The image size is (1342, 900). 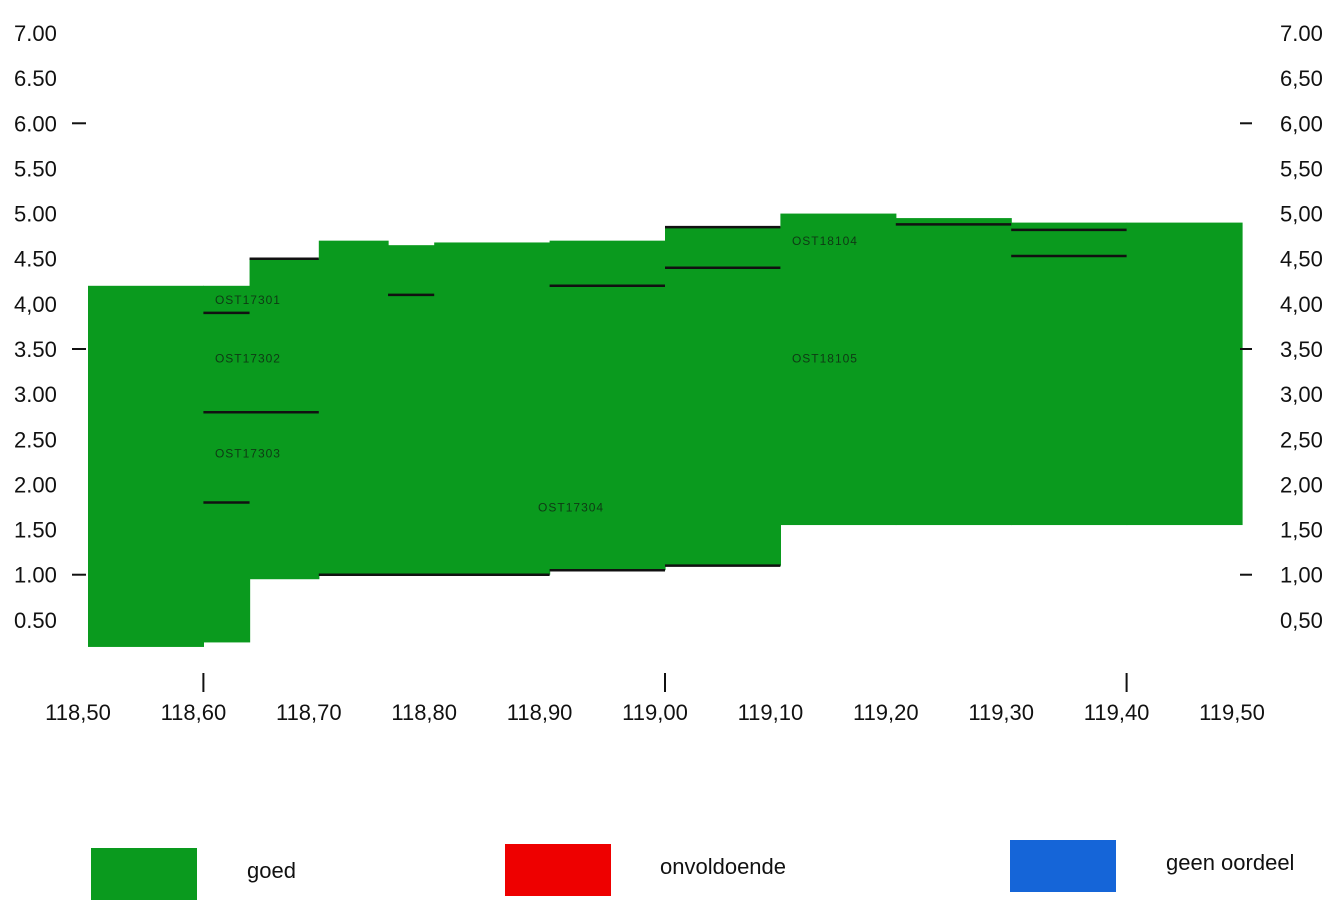 I want to click on right-y-tick-label-5: 4,50, so click(x=1301, y=259).